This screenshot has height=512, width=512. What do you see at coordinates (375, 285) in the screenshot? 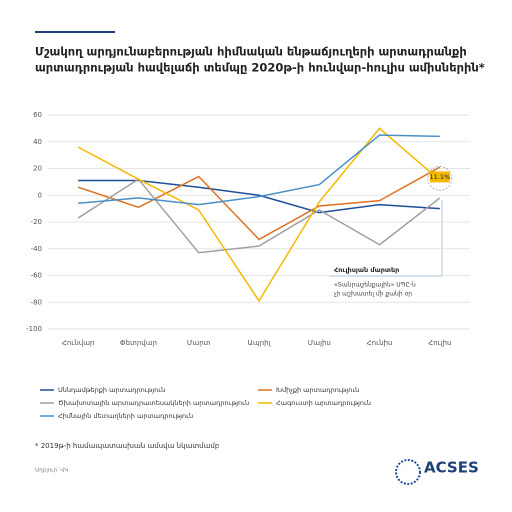
I see `annotation-text: «Տանրաշենքային» ՍՊԸ-ն` at bounding box center [375, 285].